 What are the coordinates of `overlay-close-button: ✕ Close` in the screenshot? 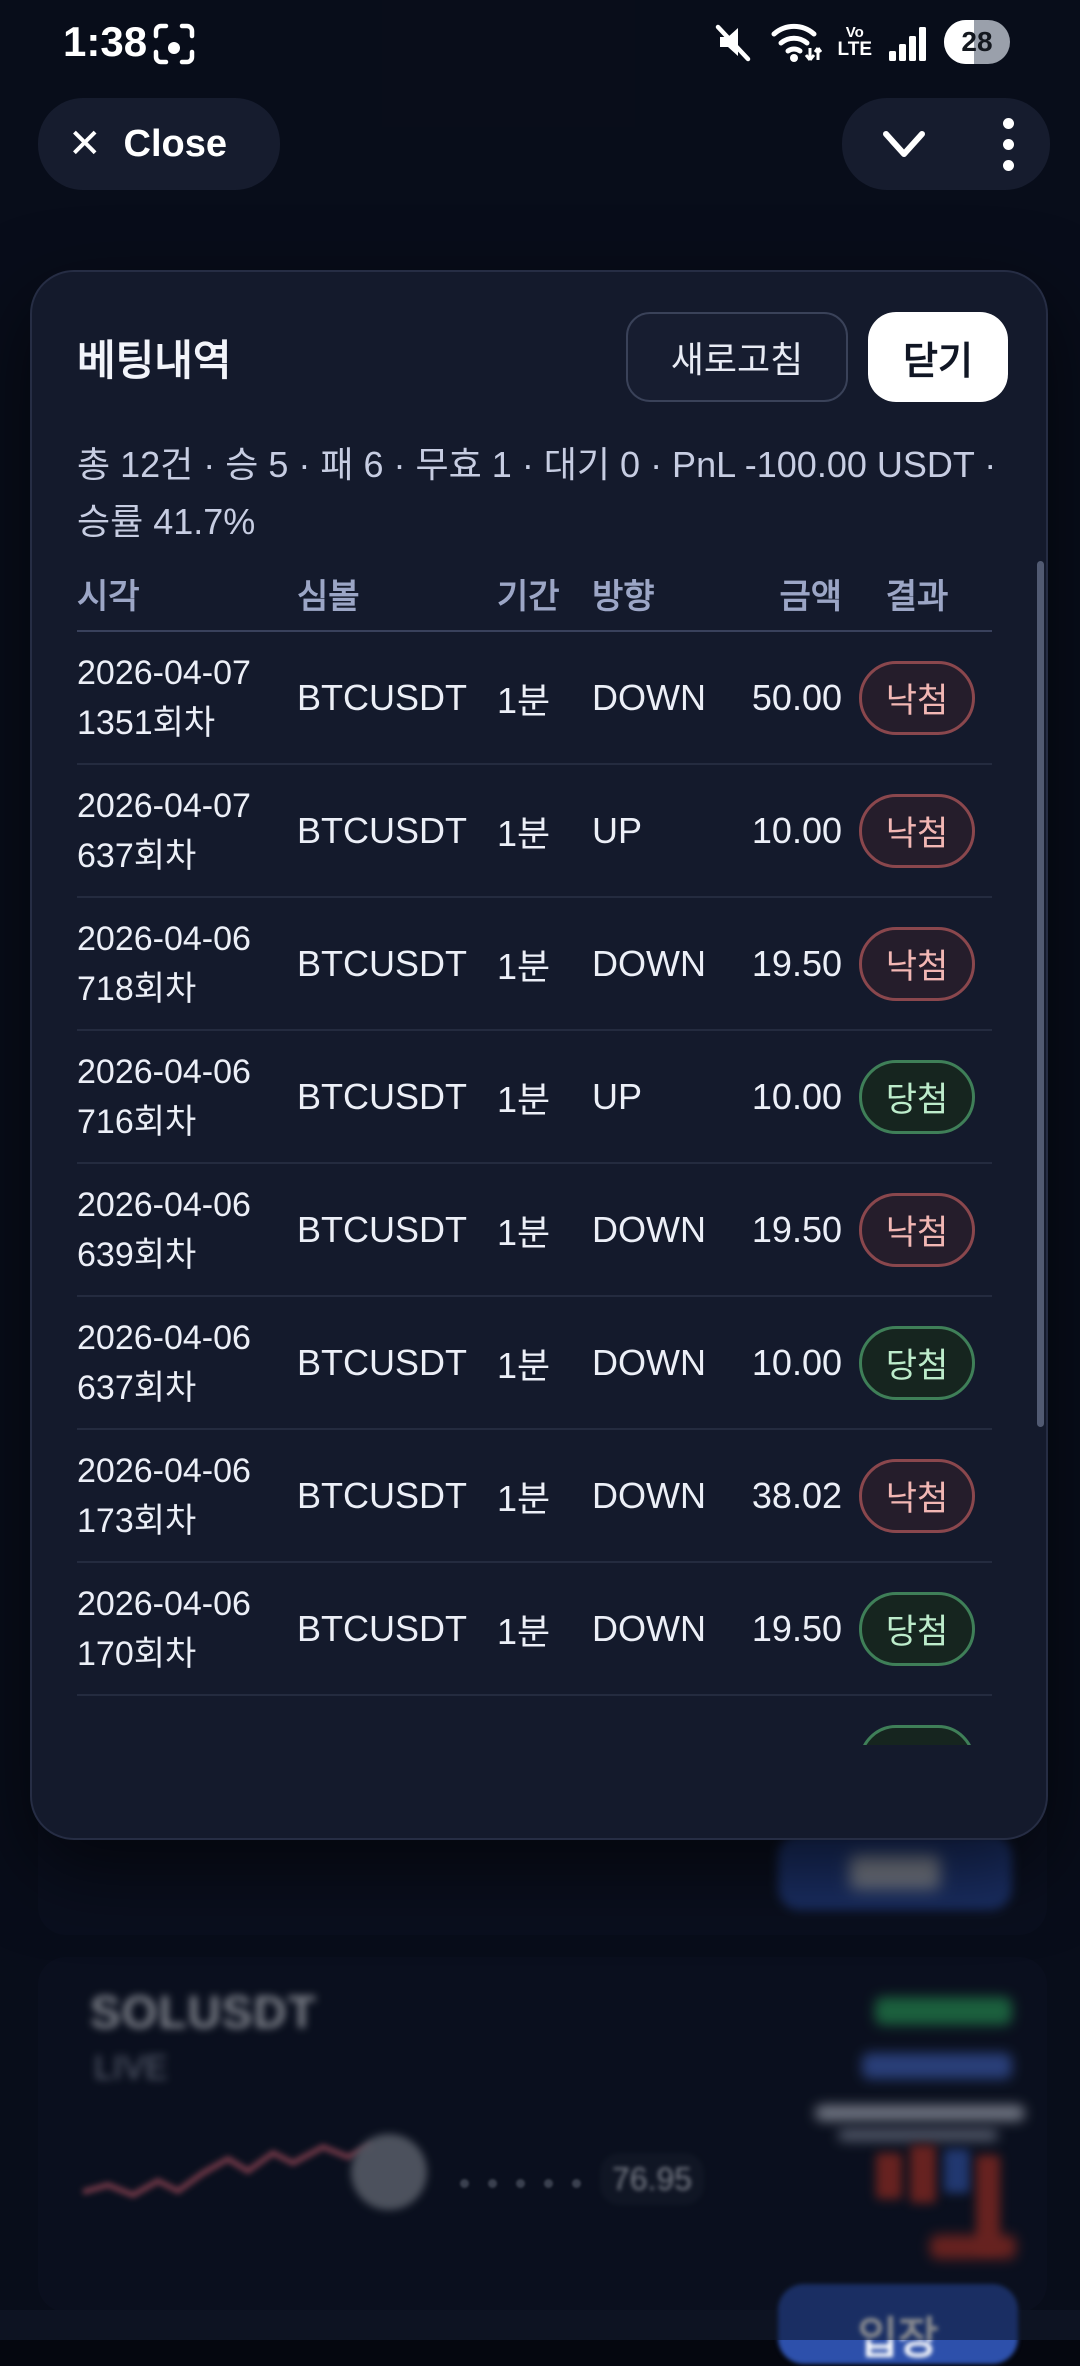 It's located at (159, 144).